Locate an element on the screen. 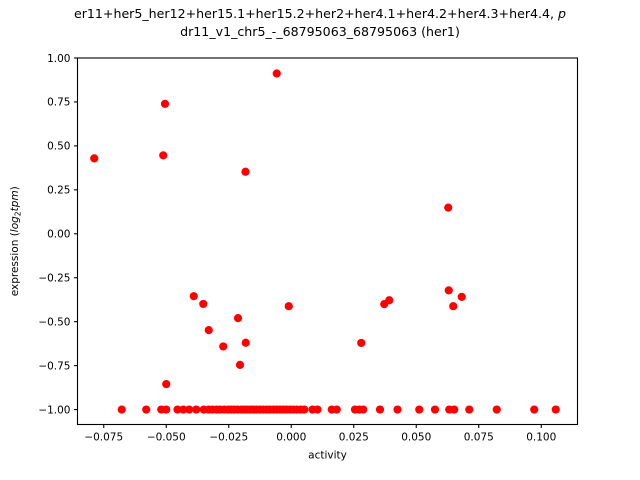  y-tick-label: 0.25 is located at coordinates (58, 191).